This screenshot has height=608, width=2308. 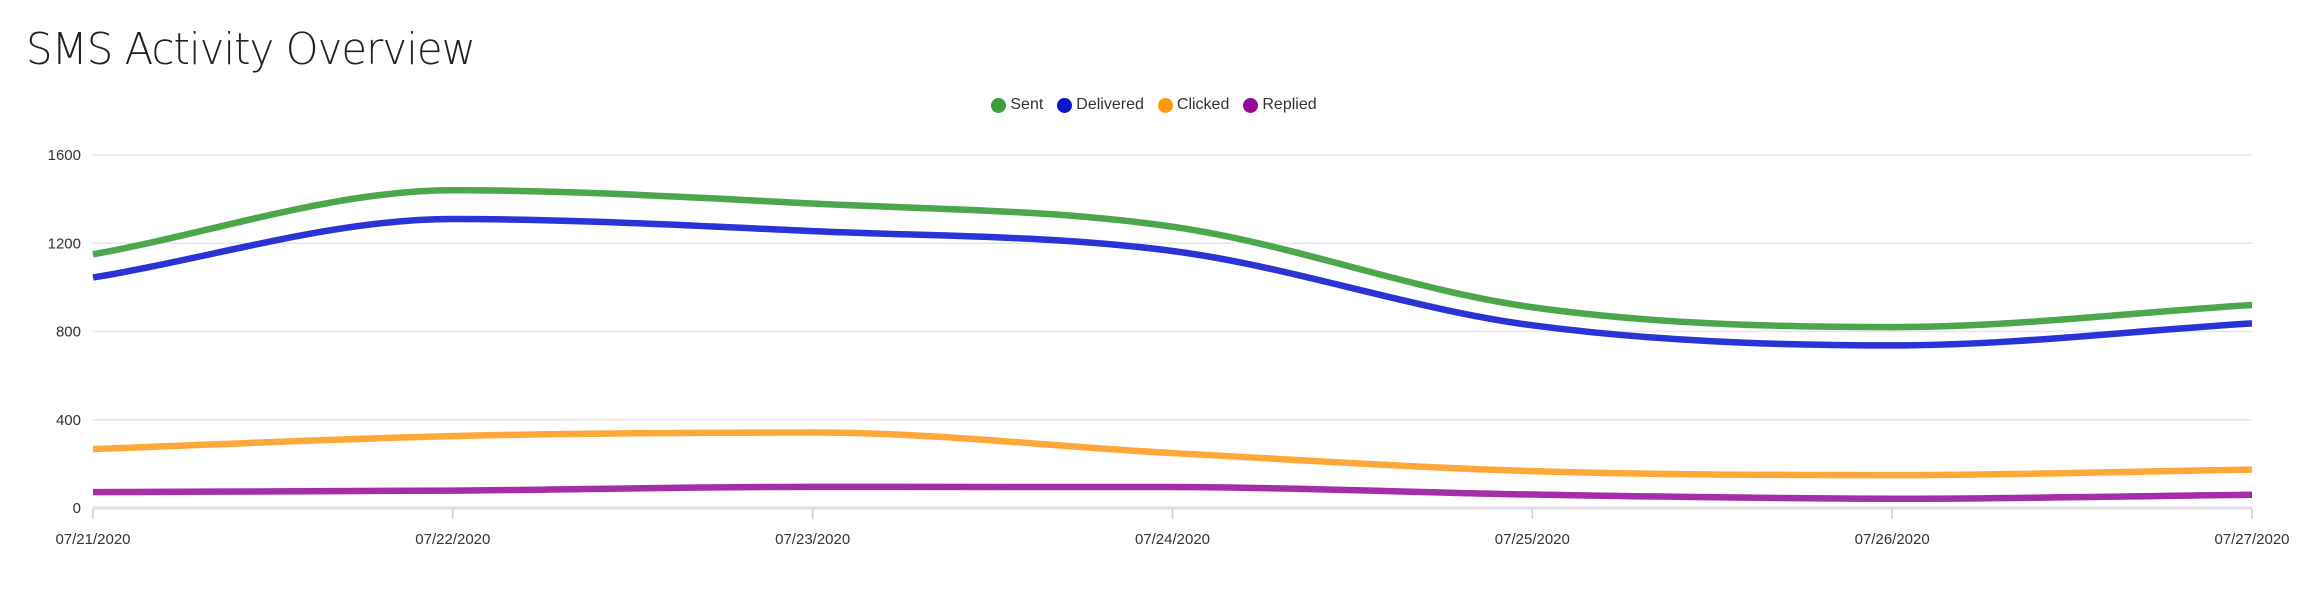 What do you see at coordinates (77, 508) in the screenshot?
I see `y-tick-label: 0` at bounding box center [77, 508].